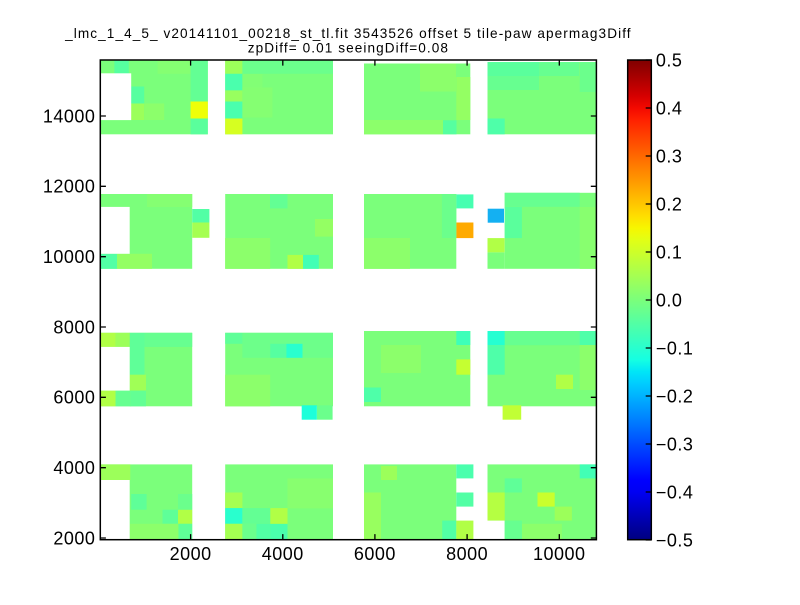 The width and height of the screenshot is (800, 605). I want to click on svg-text: zpDiff= 0.01 seeingDiff=0.08, so click(348, 48).